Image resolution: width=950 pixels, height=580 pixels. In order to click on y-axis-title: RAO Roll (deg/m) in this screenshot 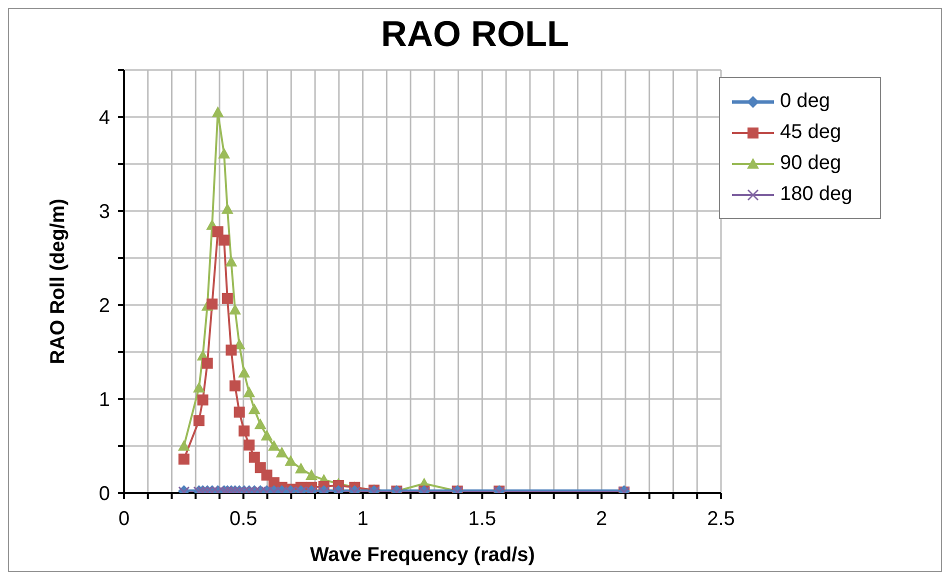, I will do `click(58, 281)`.